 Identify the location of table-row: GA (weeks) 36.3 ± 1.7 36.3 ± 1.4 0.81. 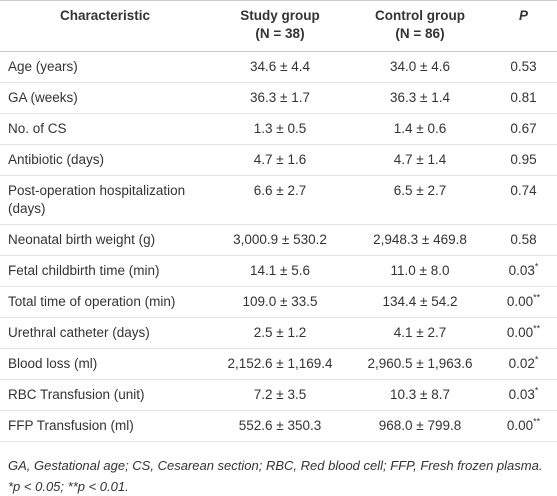
(278, 98).